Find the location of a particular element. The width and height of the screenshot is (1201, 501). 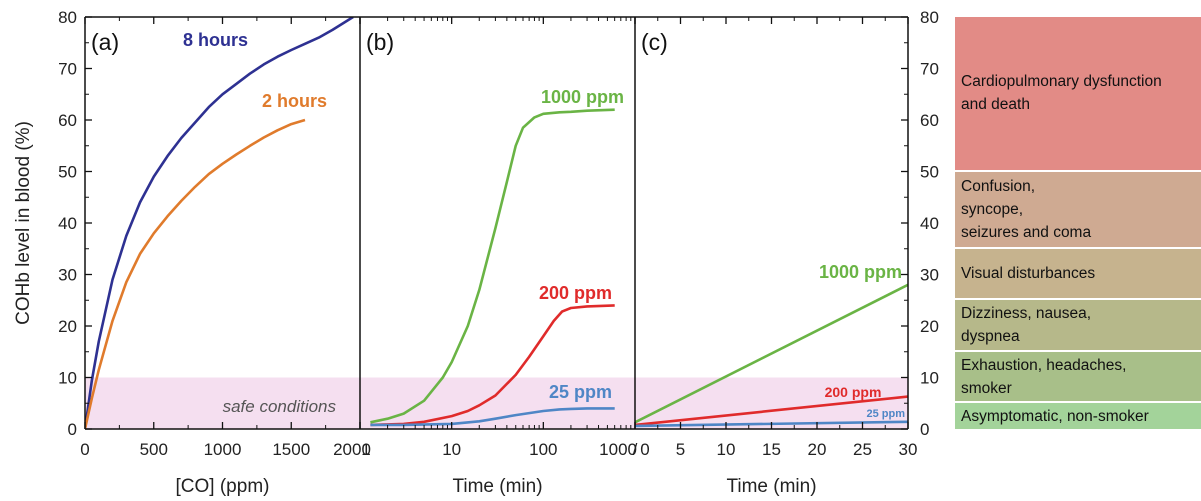

y-tick-label-left: 30 is located at coordinates (67, 275).